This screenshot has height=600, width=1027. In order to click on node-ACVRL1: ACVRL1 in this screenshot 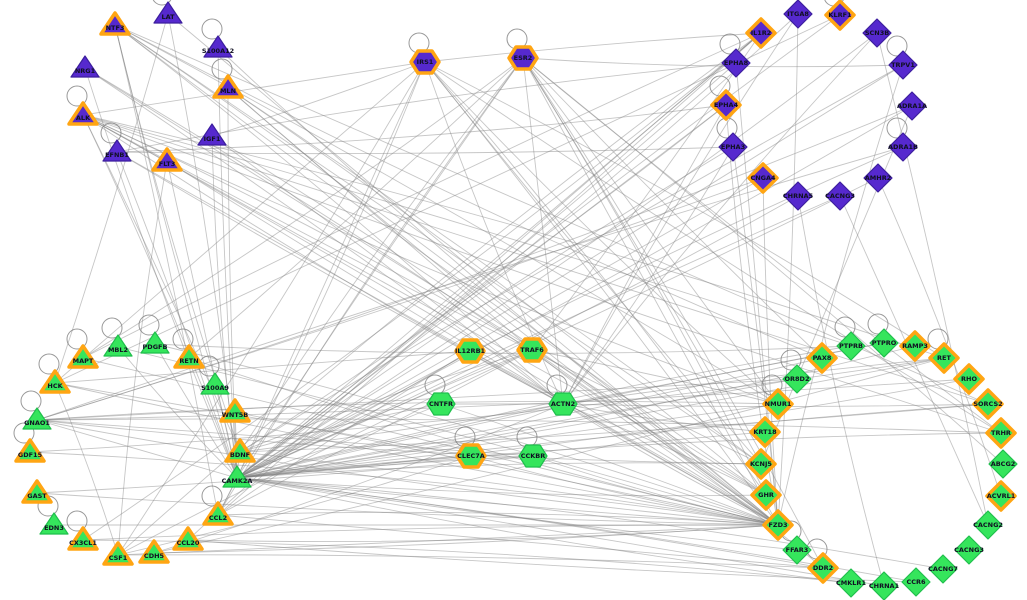, I will do `click(1001, 496)`.